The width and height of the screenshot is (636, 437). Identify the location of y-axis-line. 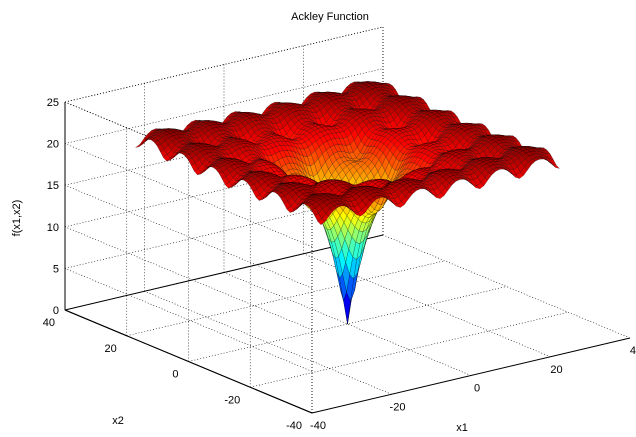
(188, 361).